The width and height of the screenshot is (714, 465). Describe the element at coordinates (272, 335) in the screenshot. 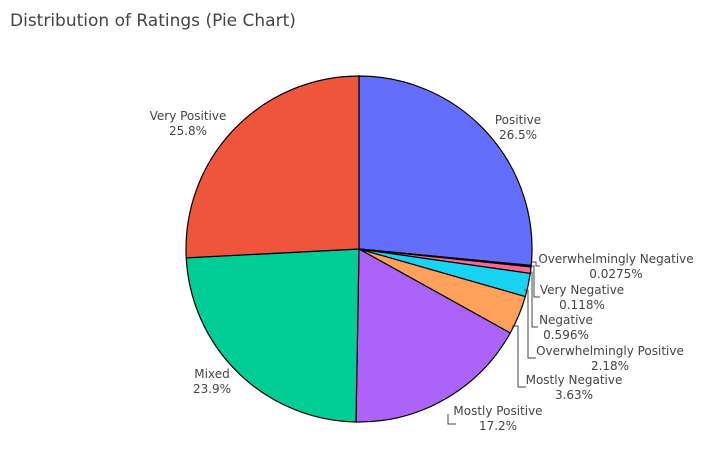

I see `pie-slice-mixed` at that location.